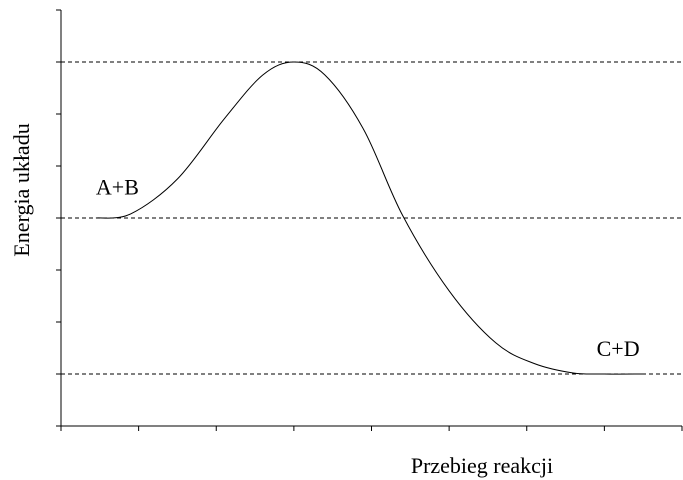  Describe the element at coordinates (371, 428) in the screenshot. I see `x-ticks` at that location.